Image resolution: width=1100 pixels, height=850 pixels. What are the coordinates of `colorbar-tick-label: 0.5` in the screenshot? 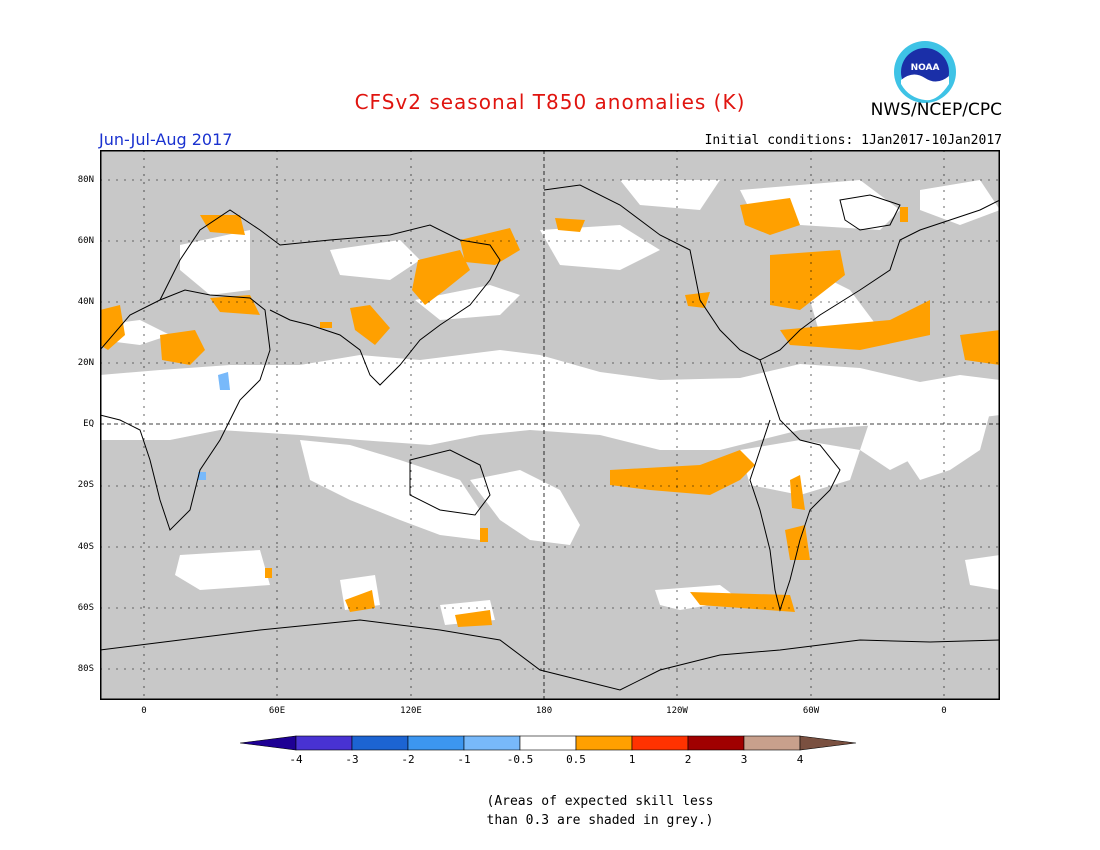 It's located at (576, 759).